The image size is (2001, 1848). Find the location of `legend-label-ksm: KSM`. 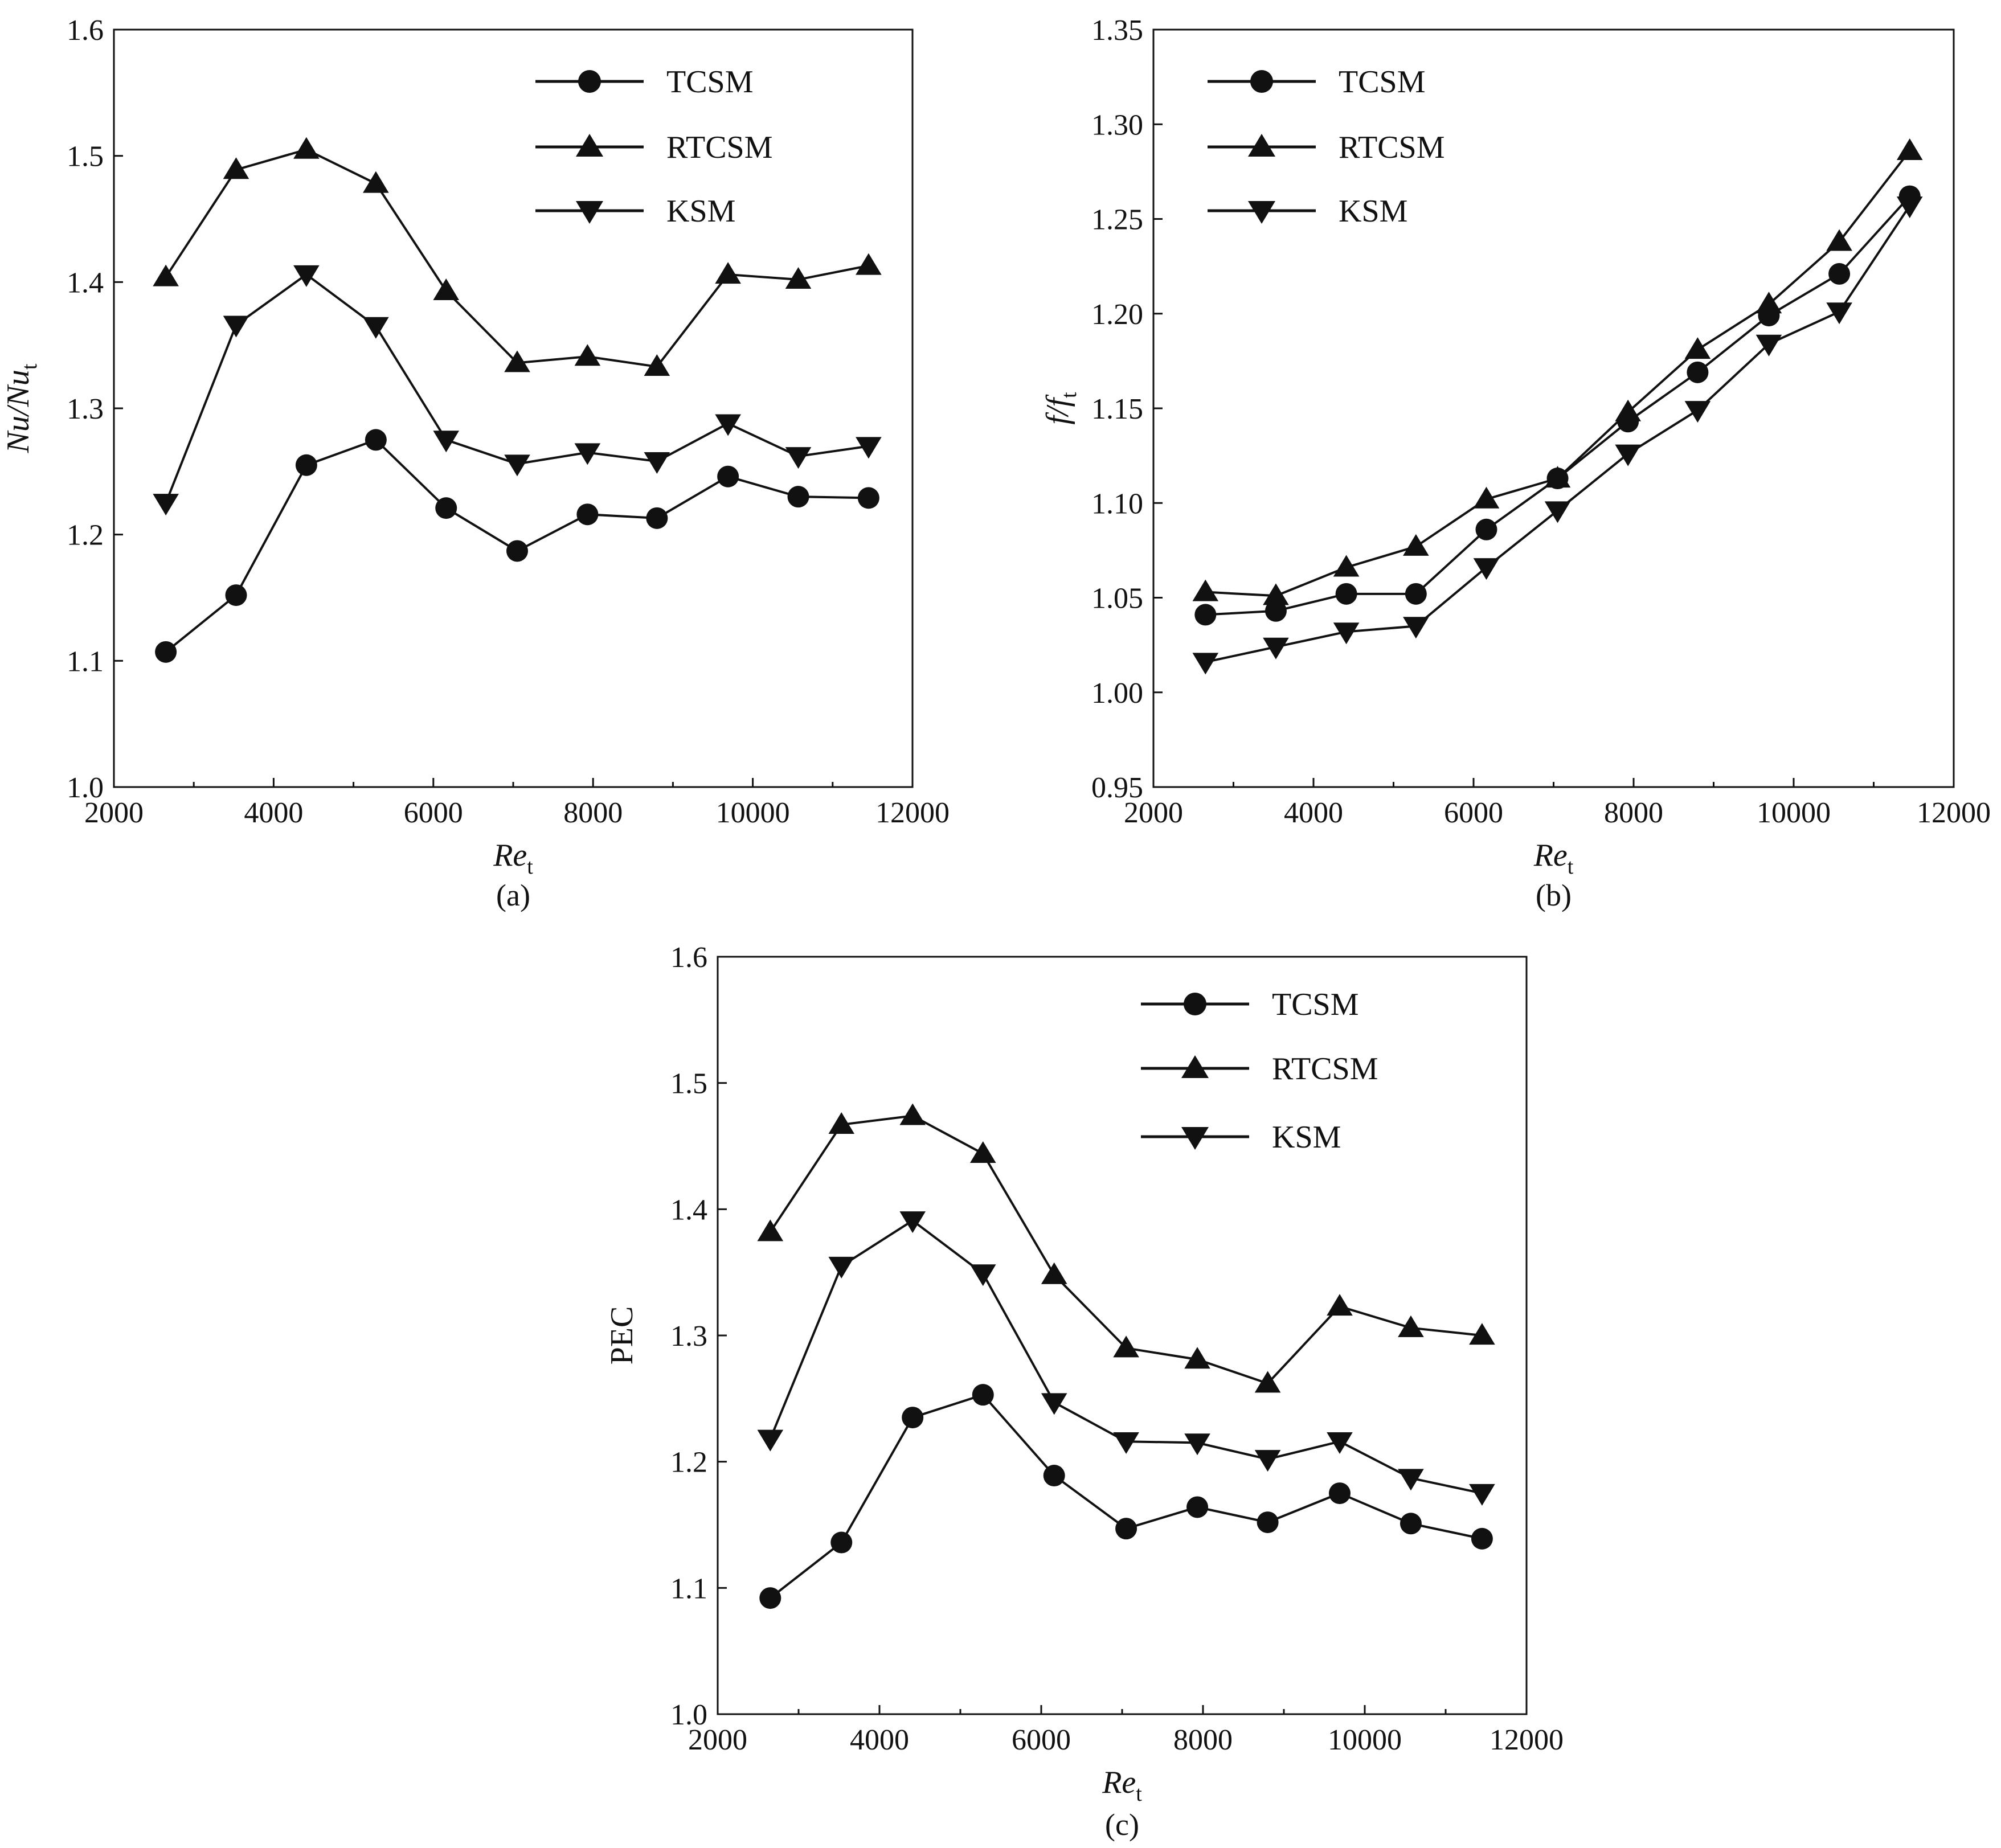

legend-label-ksm: KSM is located at coordinates (1373, 211).